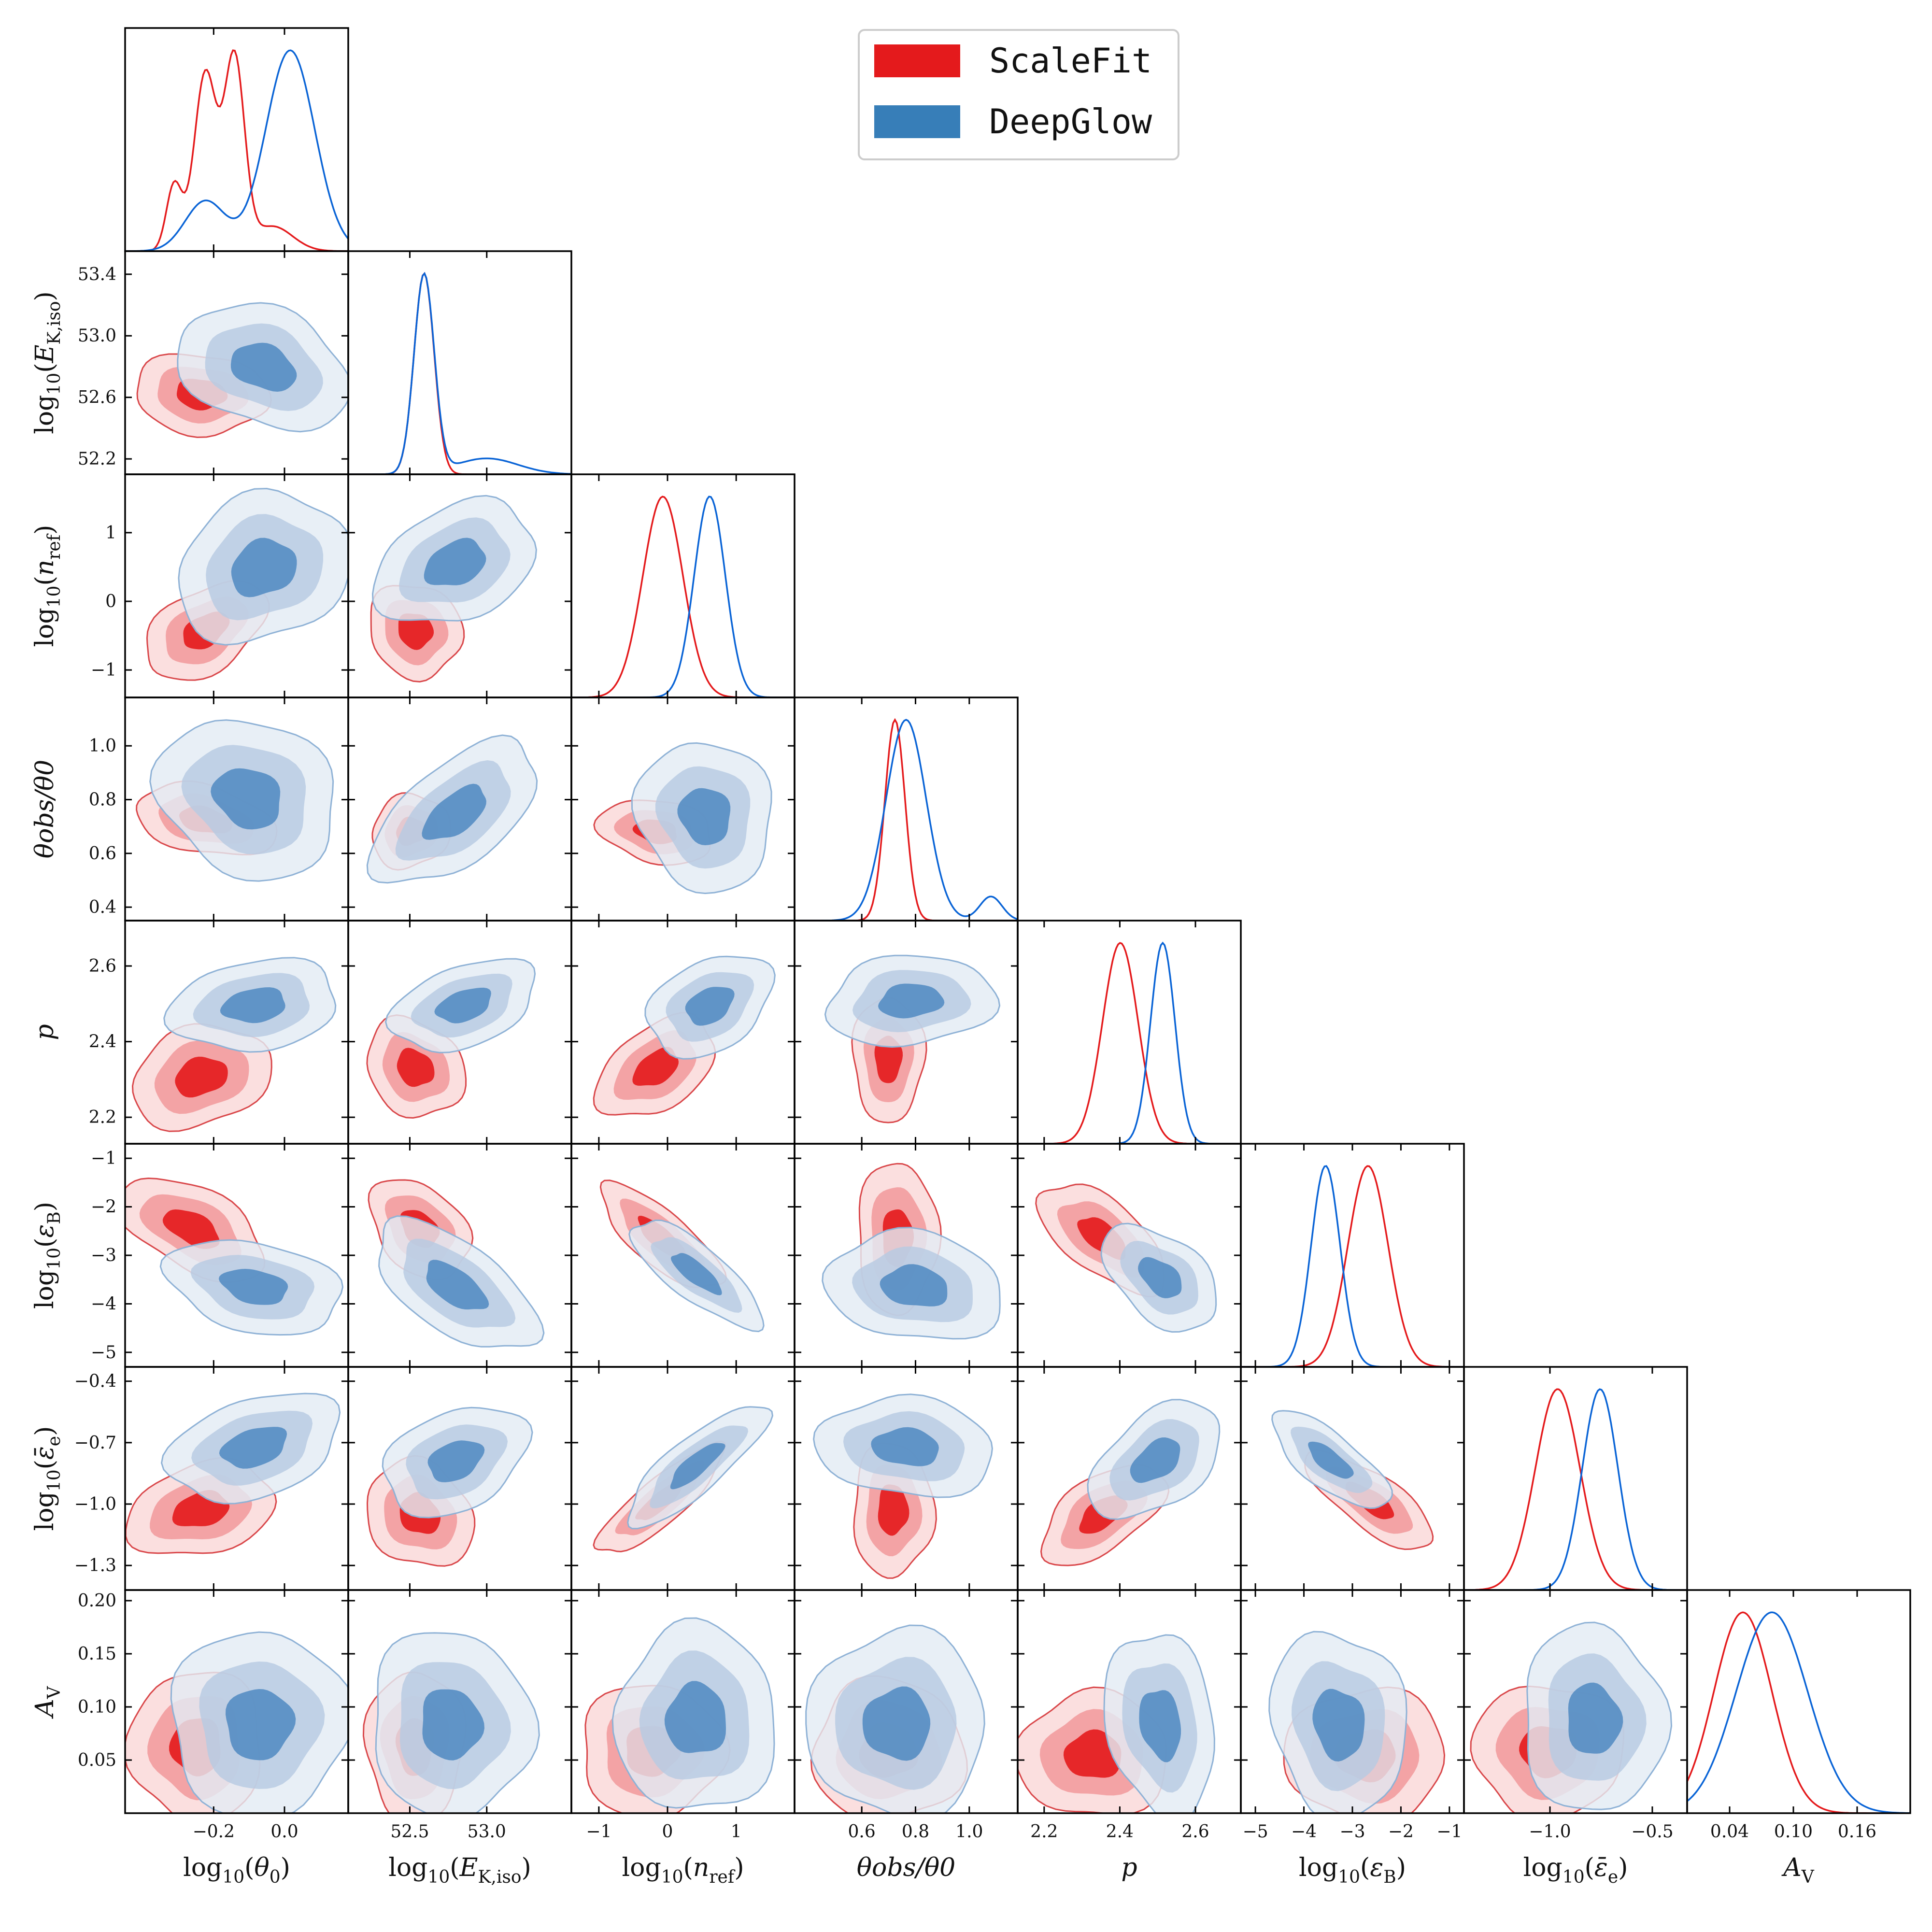 The height and width of the screenshot is (1932, 1932). I want to click on y-tick-label: 0.8, so click(102, 800).